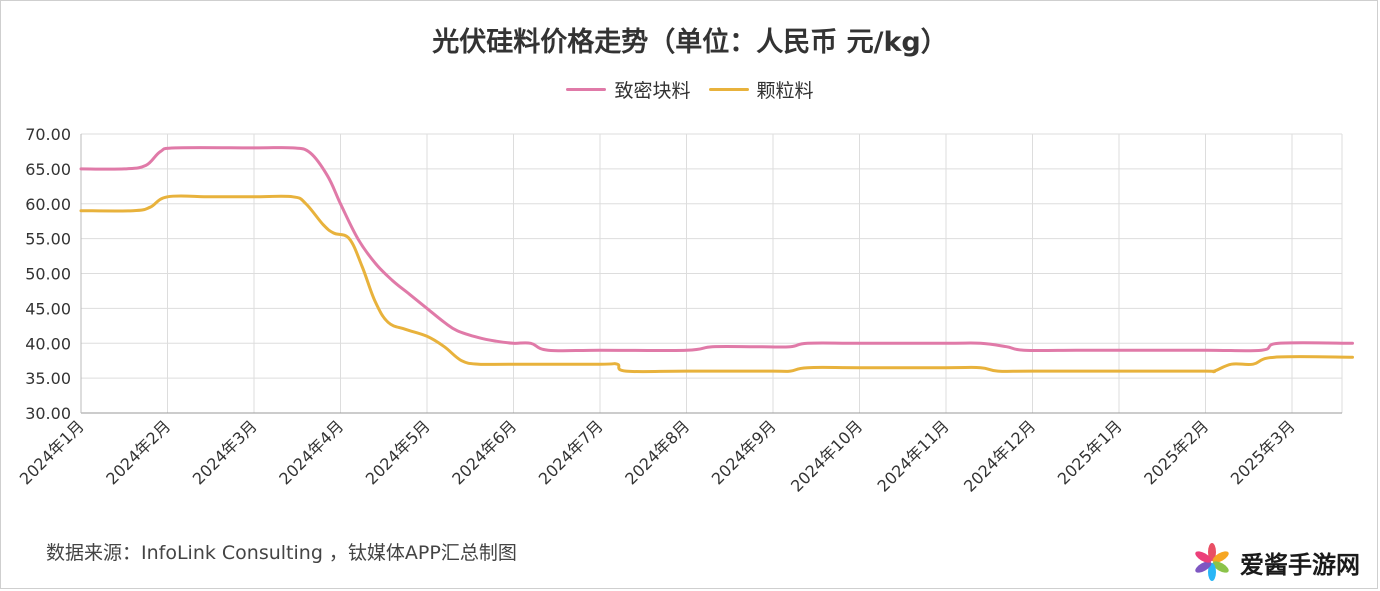 The height and width of the screenshot is (591, 1380). Describe the element at coordinates (1176, 452) in the screenshot. I see `x-tick-label: 2025年2月` at that location.